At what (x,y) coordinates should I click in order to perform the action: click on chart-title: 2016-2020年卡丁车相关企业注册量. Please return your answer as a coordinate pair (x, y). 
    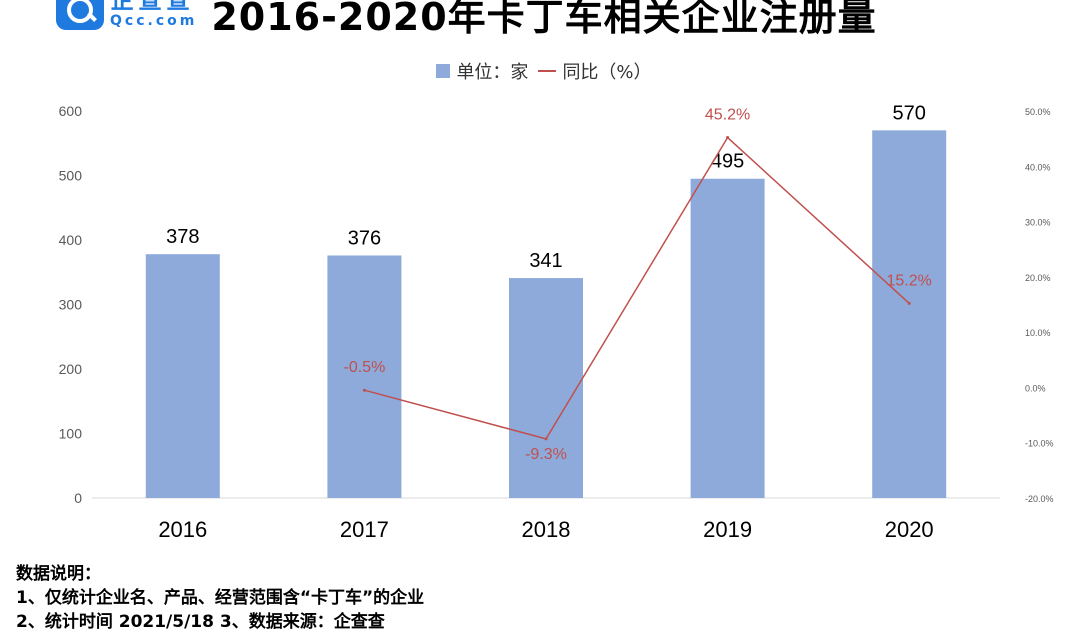
    Looking at the image, I should click on (544, 19).